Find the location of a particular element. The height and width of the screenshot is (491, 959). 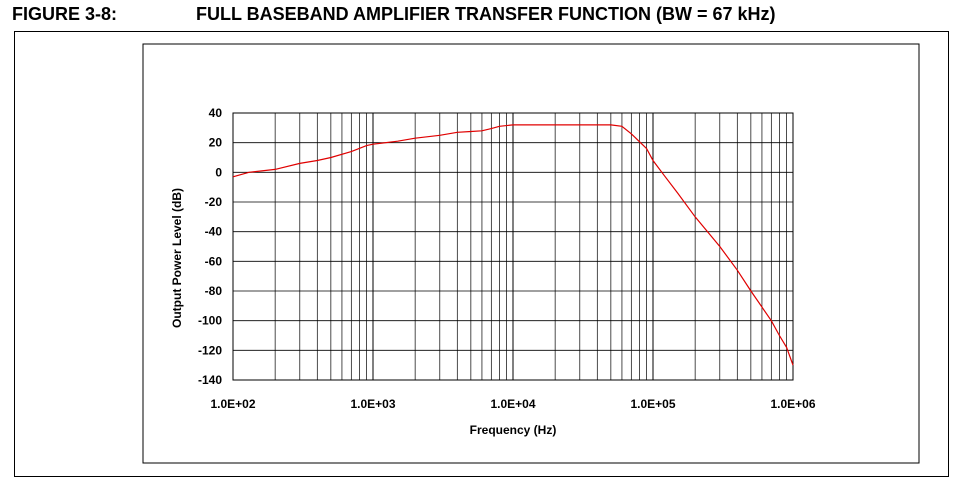

figure-label: FIGURE 3-8: is located at coordinates (65, 14).